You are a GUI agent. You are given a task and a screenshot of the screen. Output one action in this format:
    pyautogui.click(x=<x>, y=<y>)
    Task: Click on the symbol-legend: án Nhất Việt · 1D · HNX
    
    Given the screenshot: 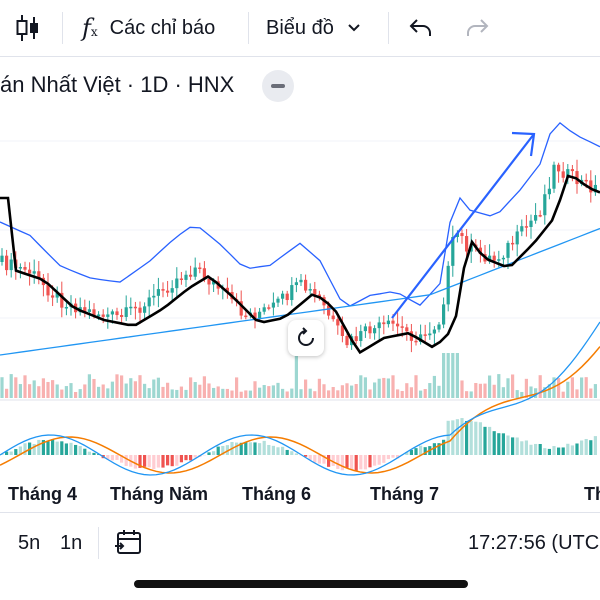 What is the action you would take?
    pyautogui.click(x=117, y=84)
    